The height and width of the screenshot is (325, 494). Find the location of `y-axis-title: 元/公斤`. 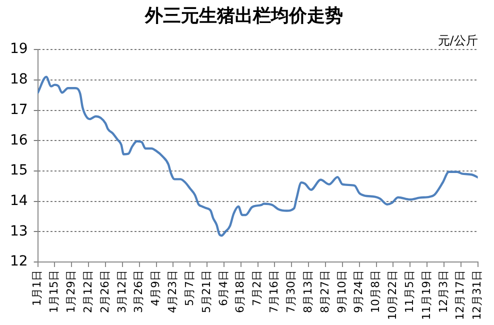

y-axis-title: 元/公斤 is located at coordinates (458, 41).